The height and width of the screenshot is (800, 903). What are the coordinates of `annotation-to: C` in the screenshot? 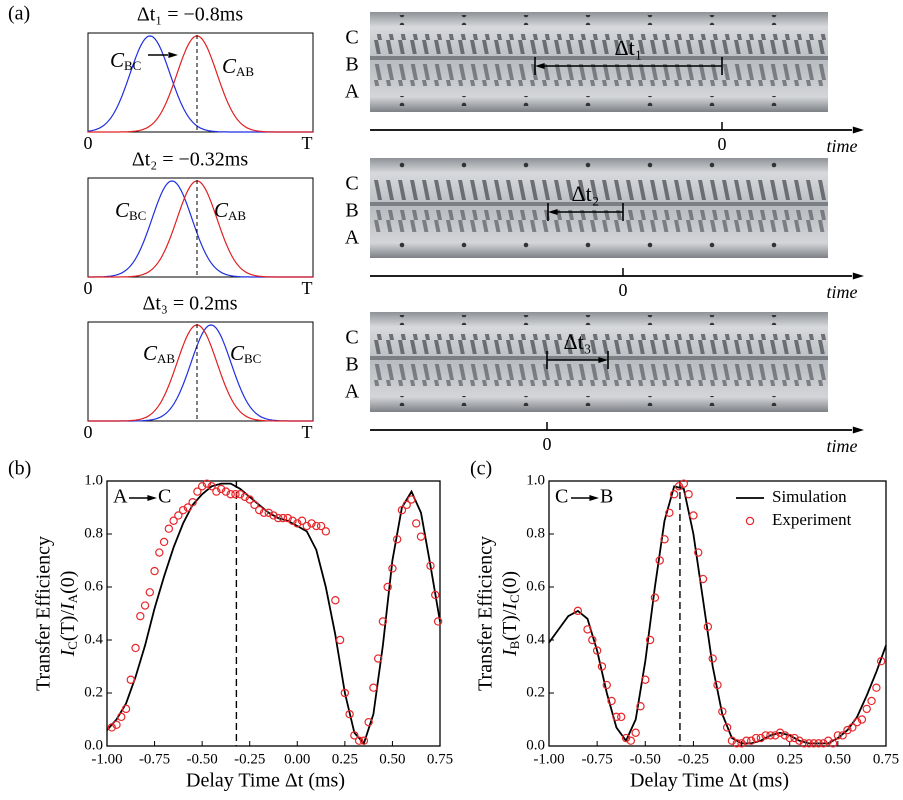 It's located at (164, 497).